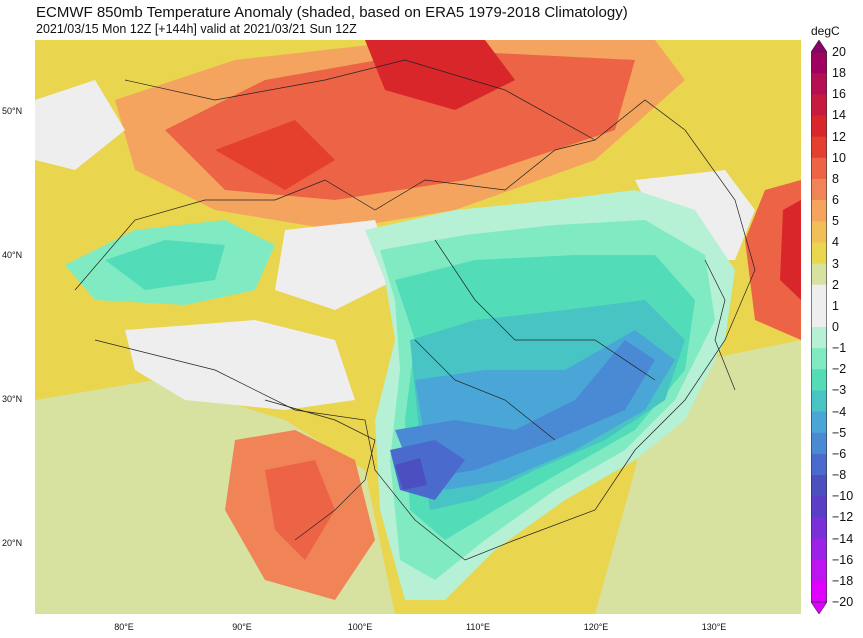  What do you see at coordinates (124, 627) in the screenshot?
I see `lon-label-80: 80°E` at bounding box center [124, 627].